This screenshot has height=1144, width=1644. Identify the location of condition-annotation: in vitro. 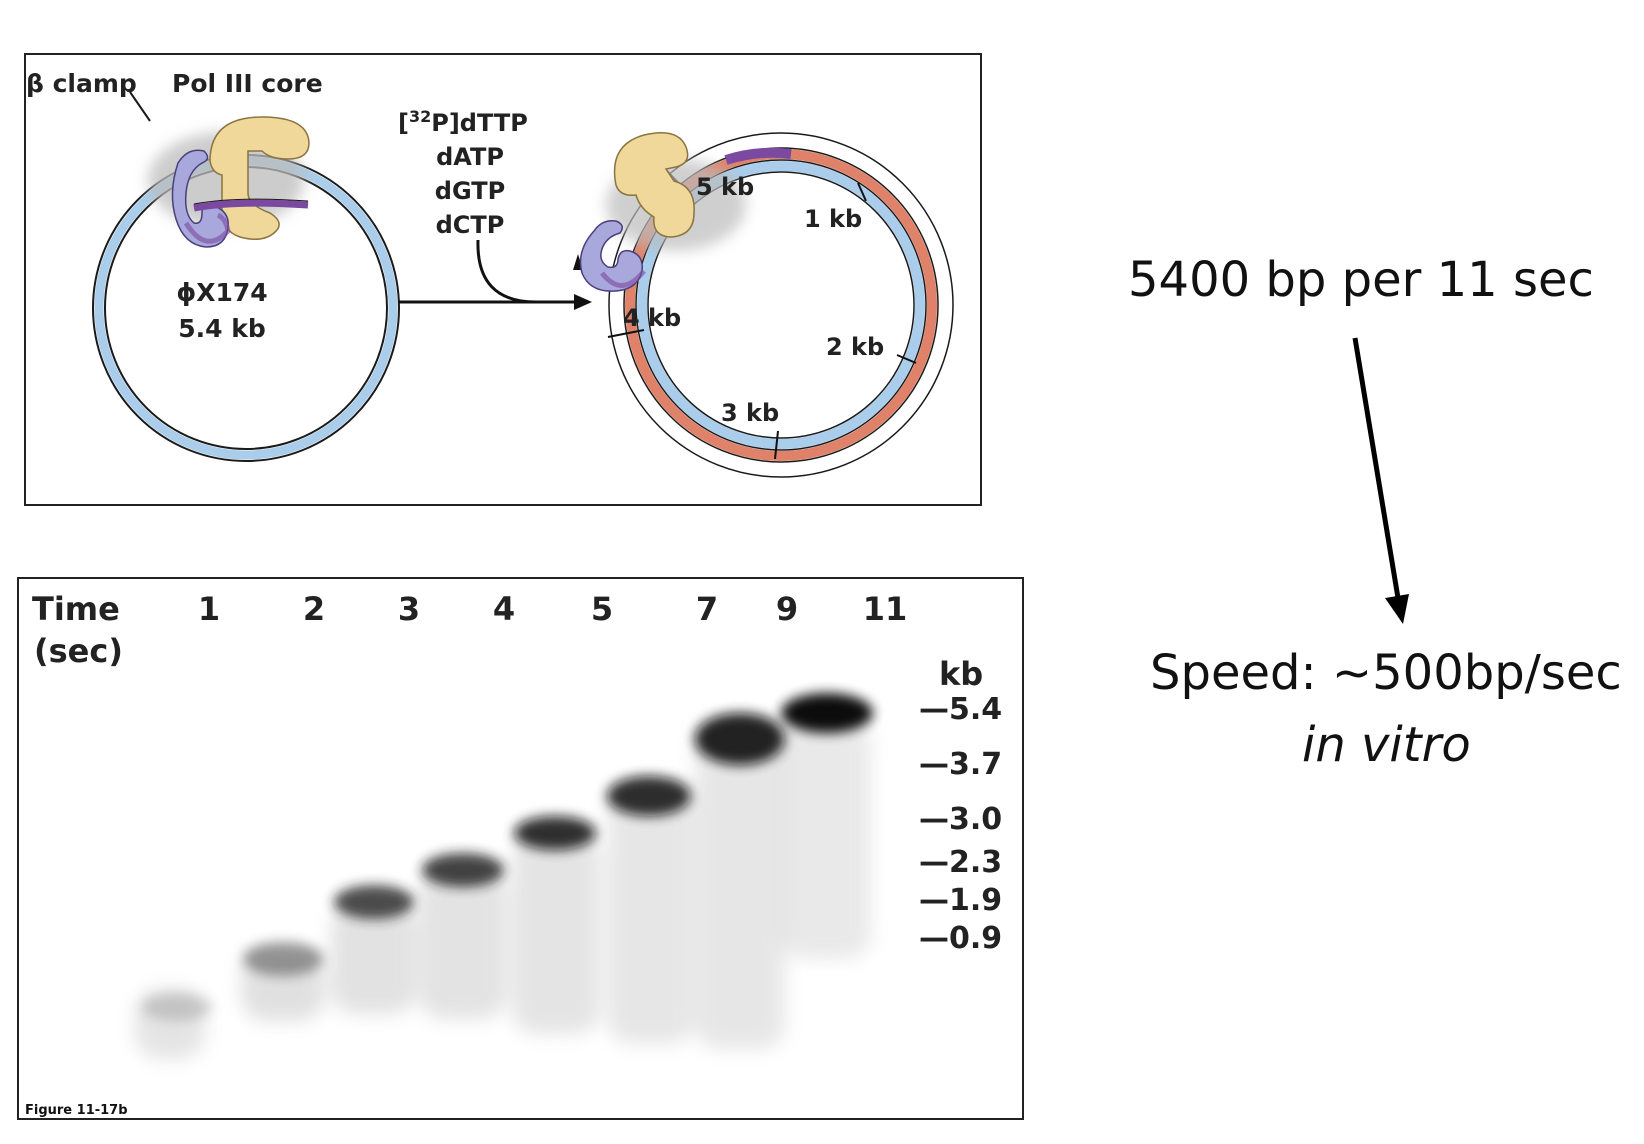
(1386, 745).